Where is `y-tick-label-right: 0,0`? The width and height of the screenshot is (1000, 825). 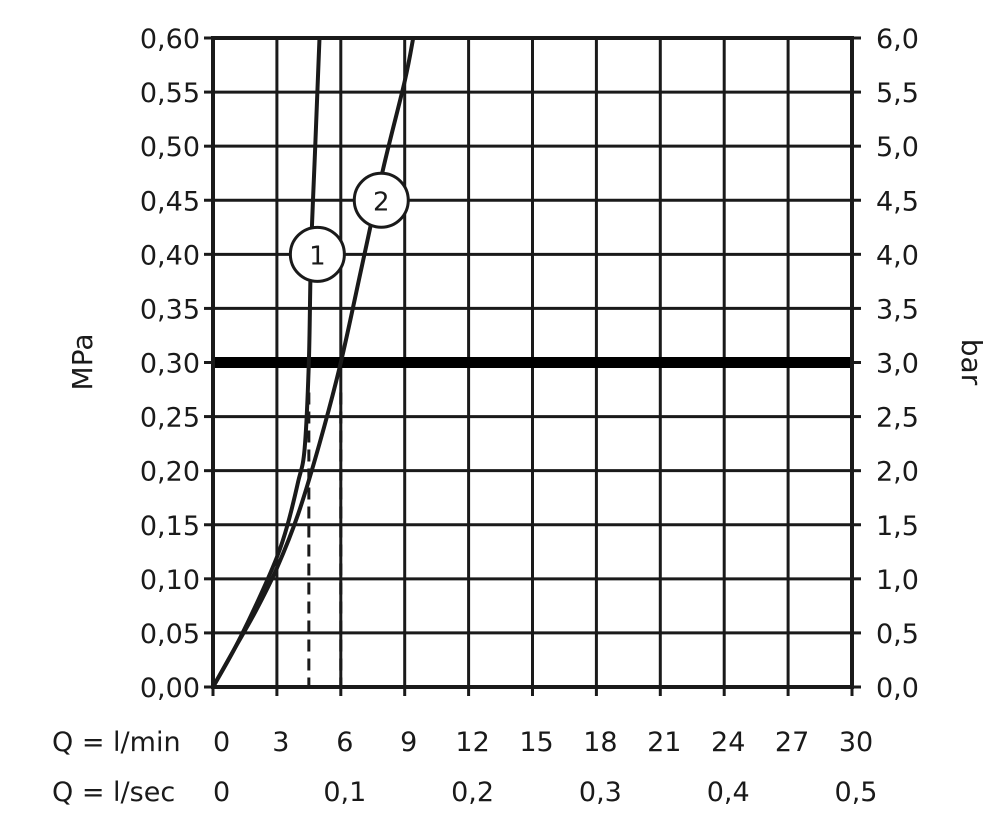
y-tick-label-right: 0,0 is located at coordinates (897, 688).